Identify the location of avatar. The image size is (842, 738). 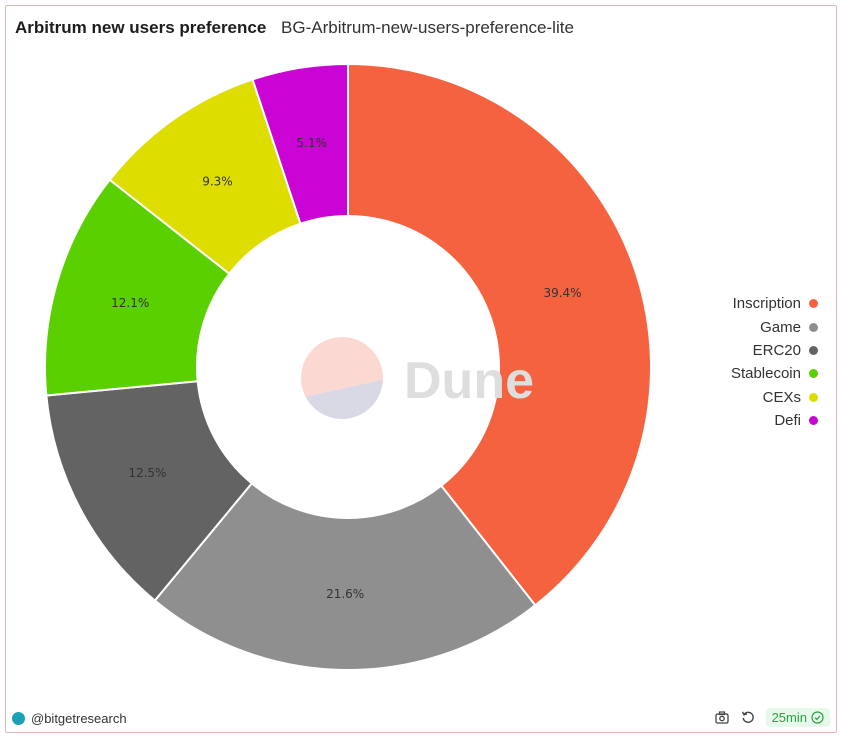
(18, 718).